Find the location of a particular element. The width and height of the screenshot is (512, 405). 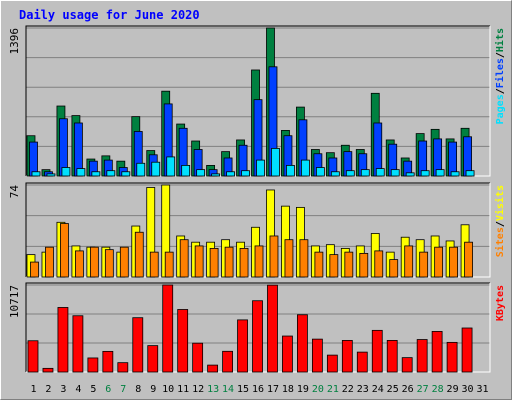

x-tick-label-day-19: 19 is located at coordinates (303, 389).